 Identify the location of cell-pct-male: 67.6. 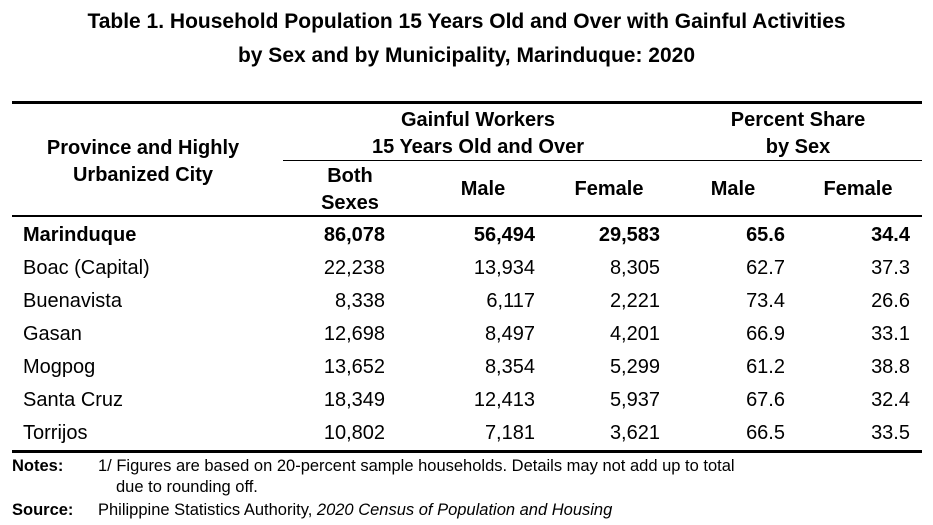
(765, 400).